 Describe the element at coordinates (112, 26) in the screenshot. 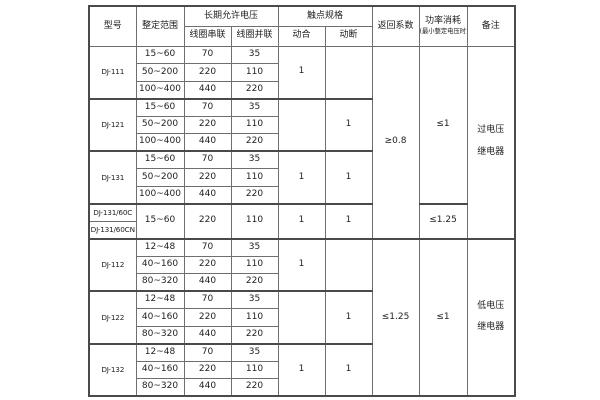

I see `col-header-model: 型号` at that location.